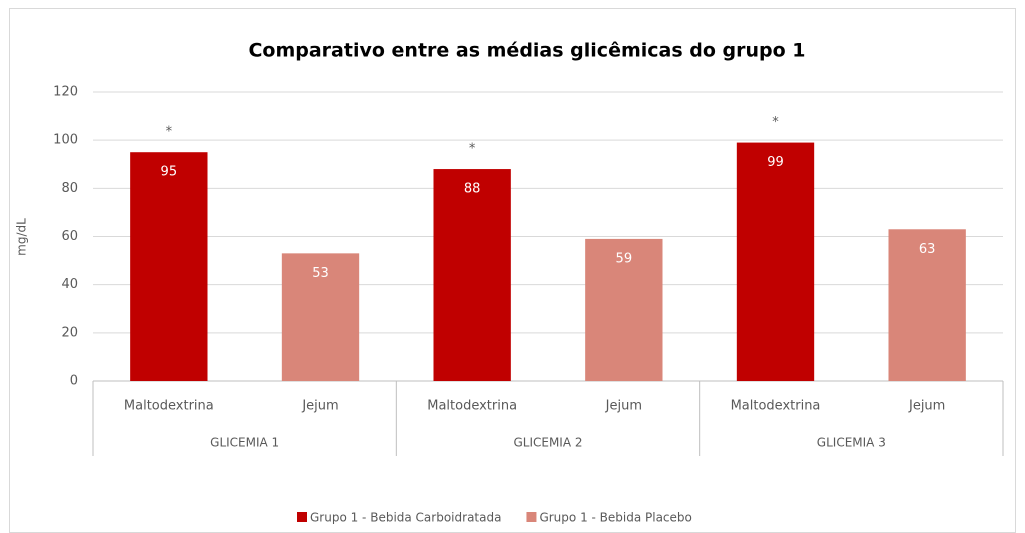 The width and height of the screenshot is (1025, 533). Describe the element at coordinates (472, 189) in the screenshot. I see `data-label: 88` at that location.